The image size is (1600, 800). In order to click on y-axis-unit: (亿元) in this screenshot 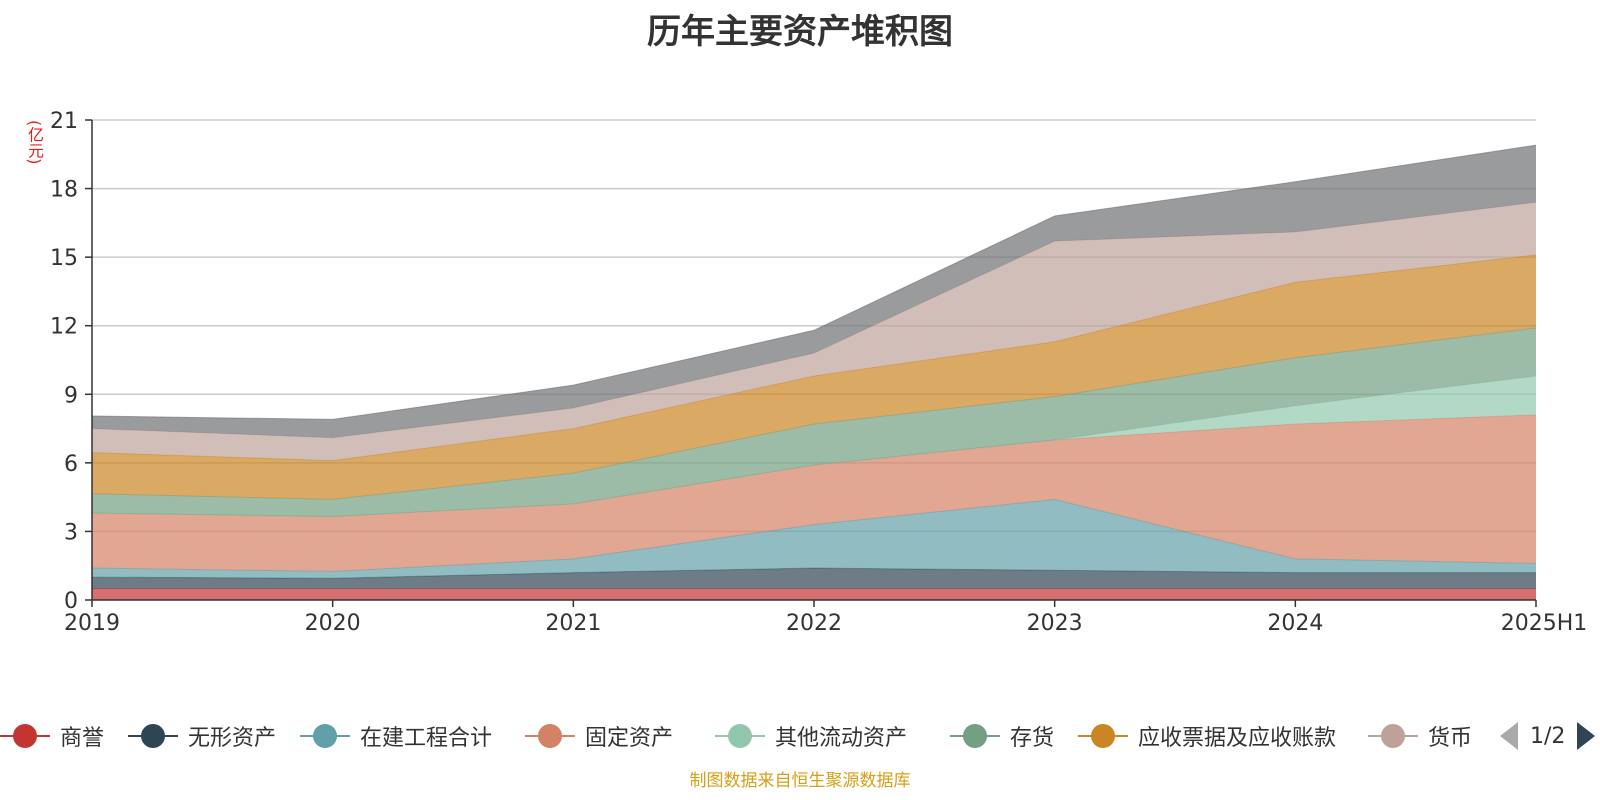, I will do `click(34, 142)`.